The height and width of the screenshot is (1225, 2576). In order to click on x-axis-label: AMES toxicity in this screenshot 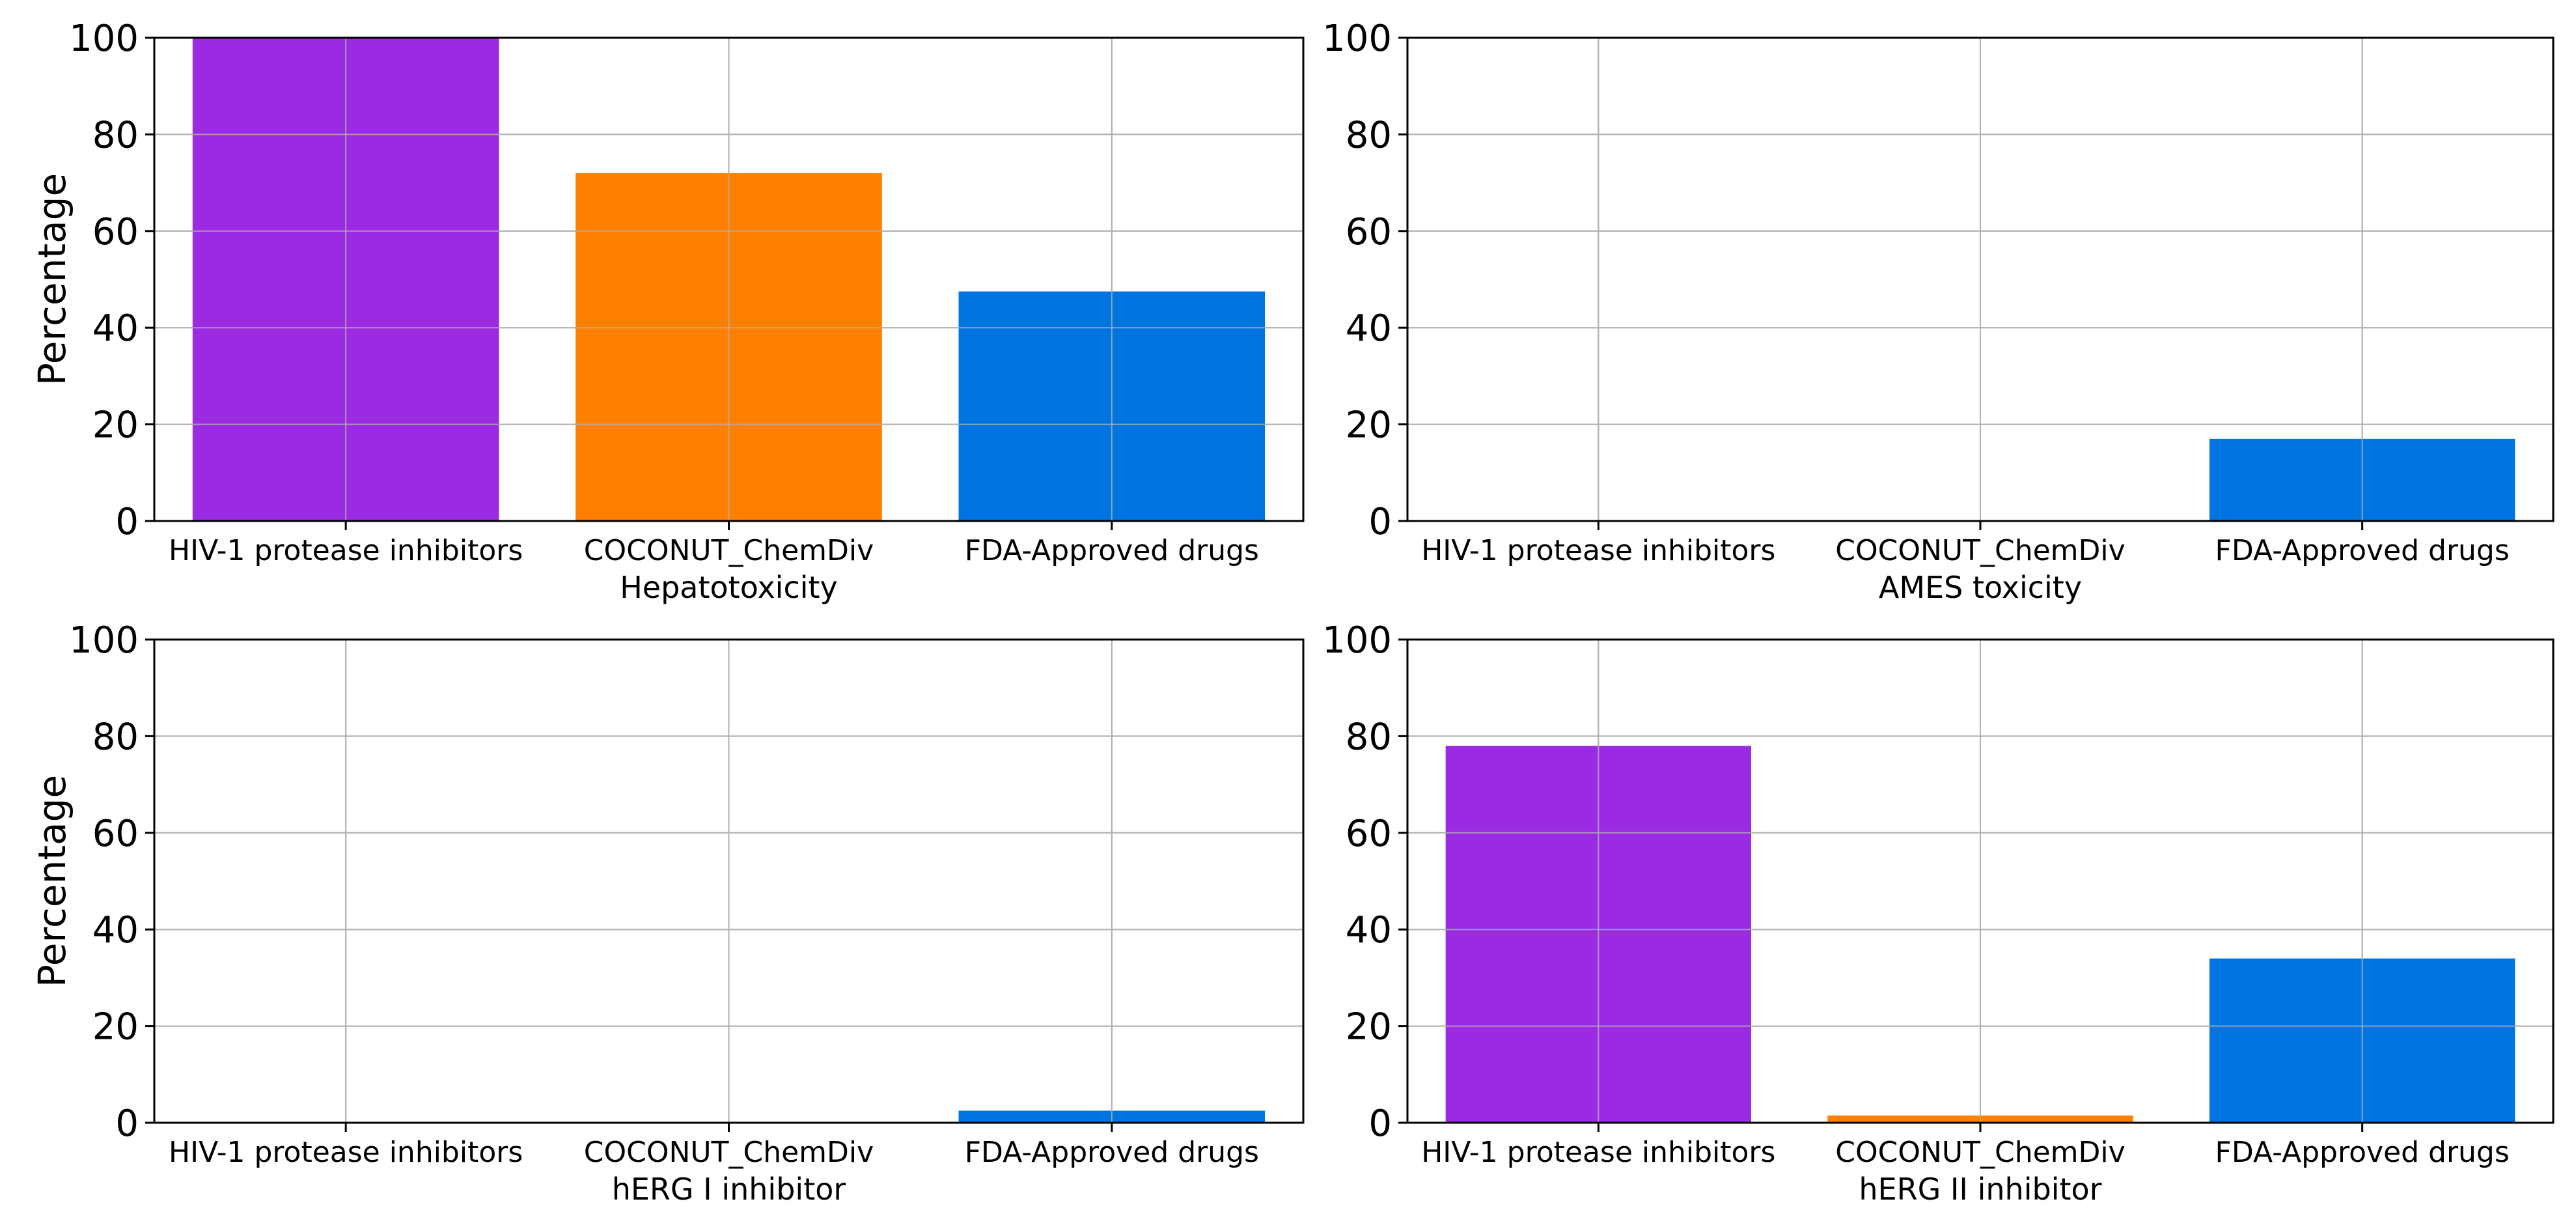, I will do `click(1980, 587)`.